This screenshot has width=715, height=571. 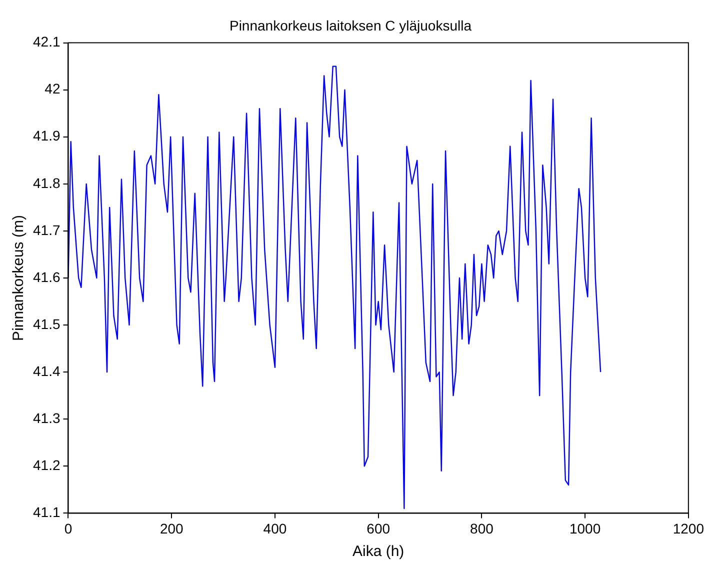 What do you see at coordinates (46, 465) in the screenshot?
I see `y-tick-label: 41.2` at bounding box center [46, 465].